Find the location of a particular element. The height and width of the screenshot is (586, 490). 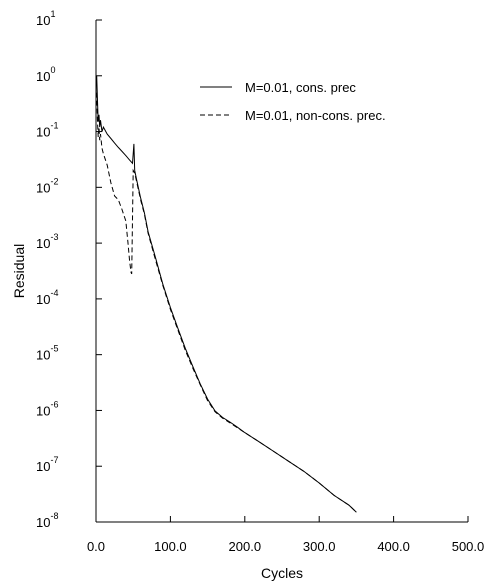

y-tick-label: 10⁰ is located at coordinates (45, 74).